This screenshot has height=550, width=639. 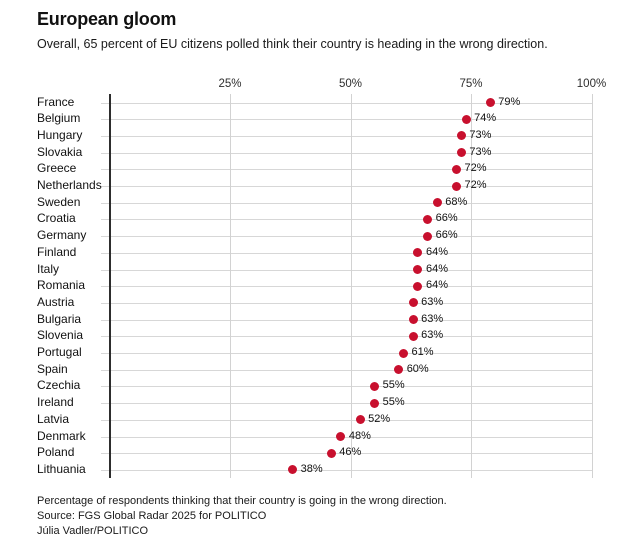 I want to click on value-label: 60%, so click(x=417, y=368).